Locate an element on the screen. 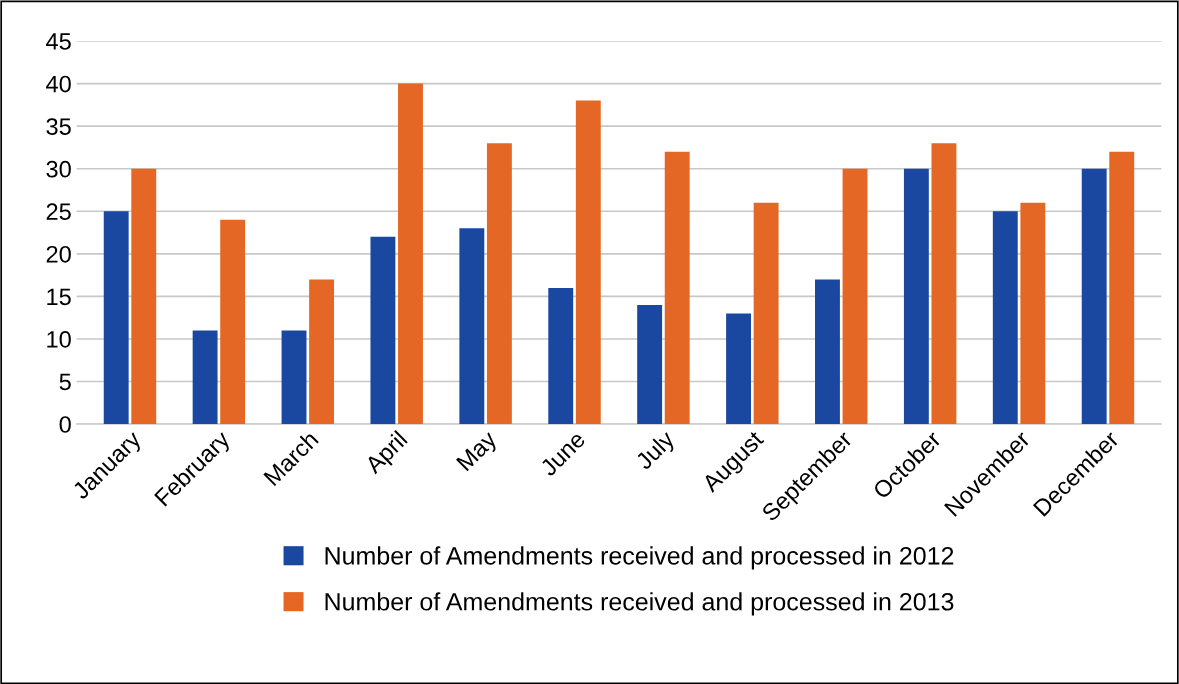 The image size is (1179, 684). x-tick-label: May is located at coordinates (479, 452).